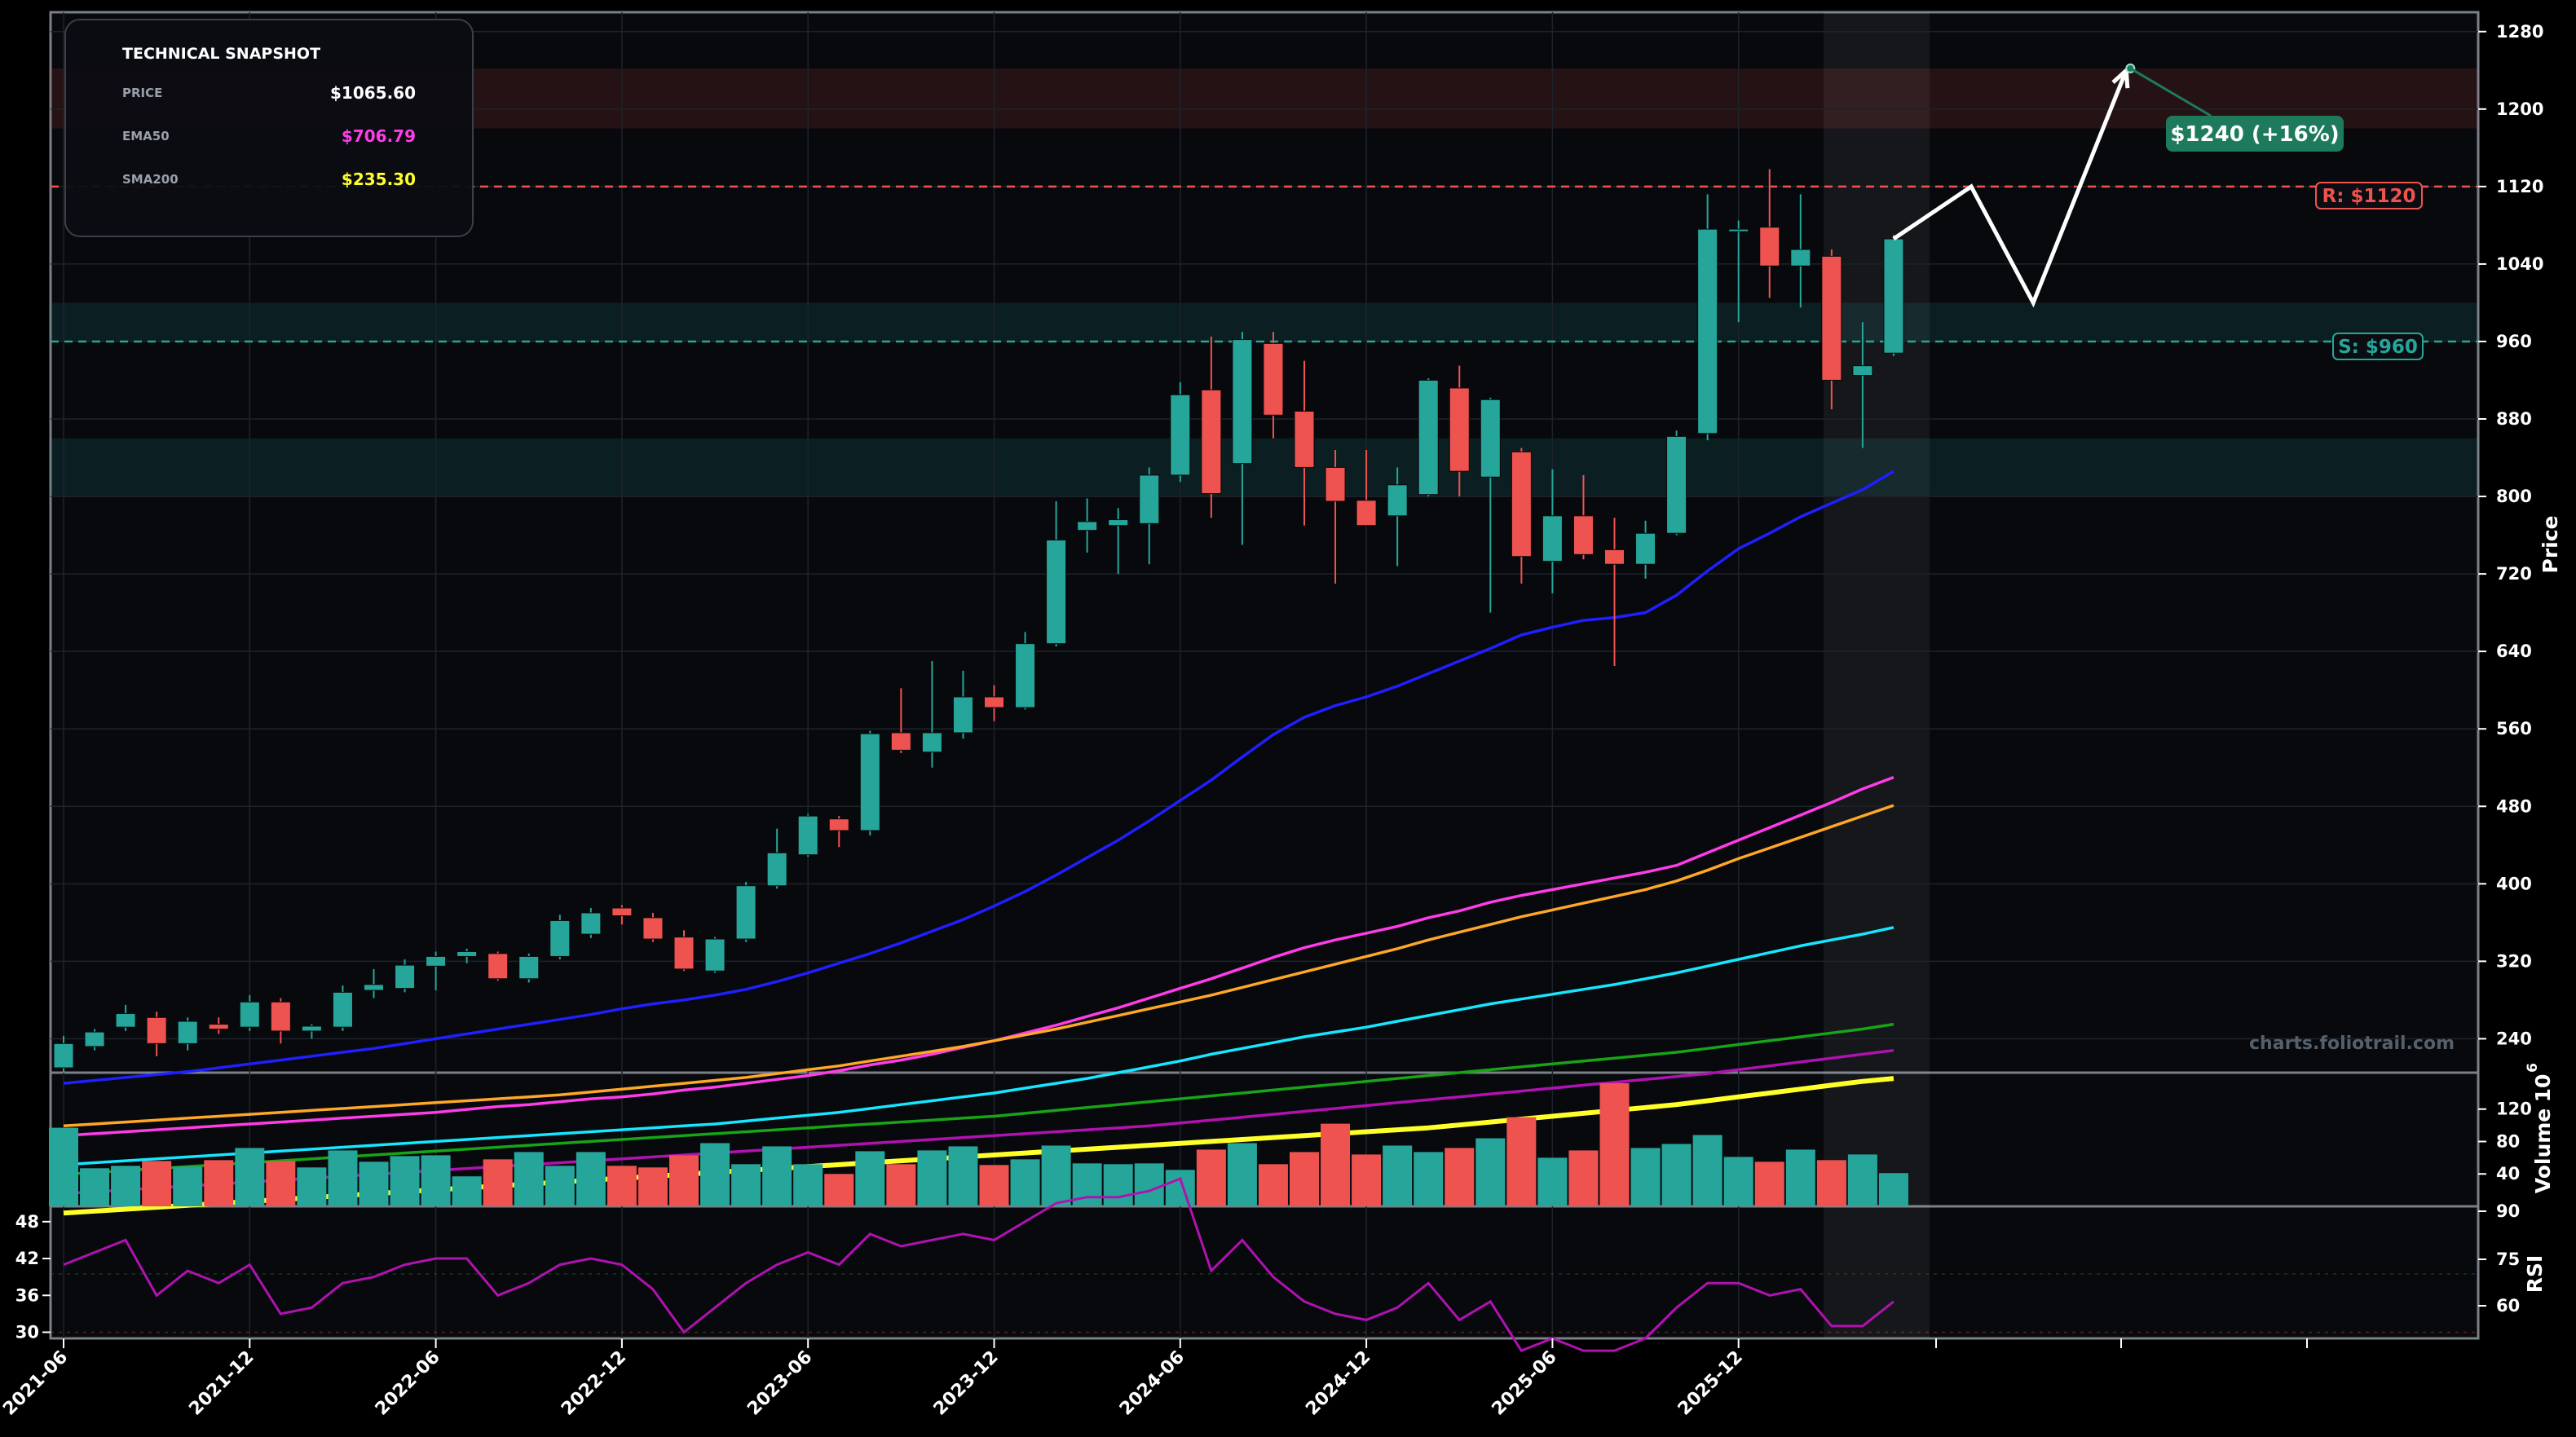  What do you see at coordinates (2010, 188) in the screenshot?
I see `projection-path` at bounding box center [2010, 188].